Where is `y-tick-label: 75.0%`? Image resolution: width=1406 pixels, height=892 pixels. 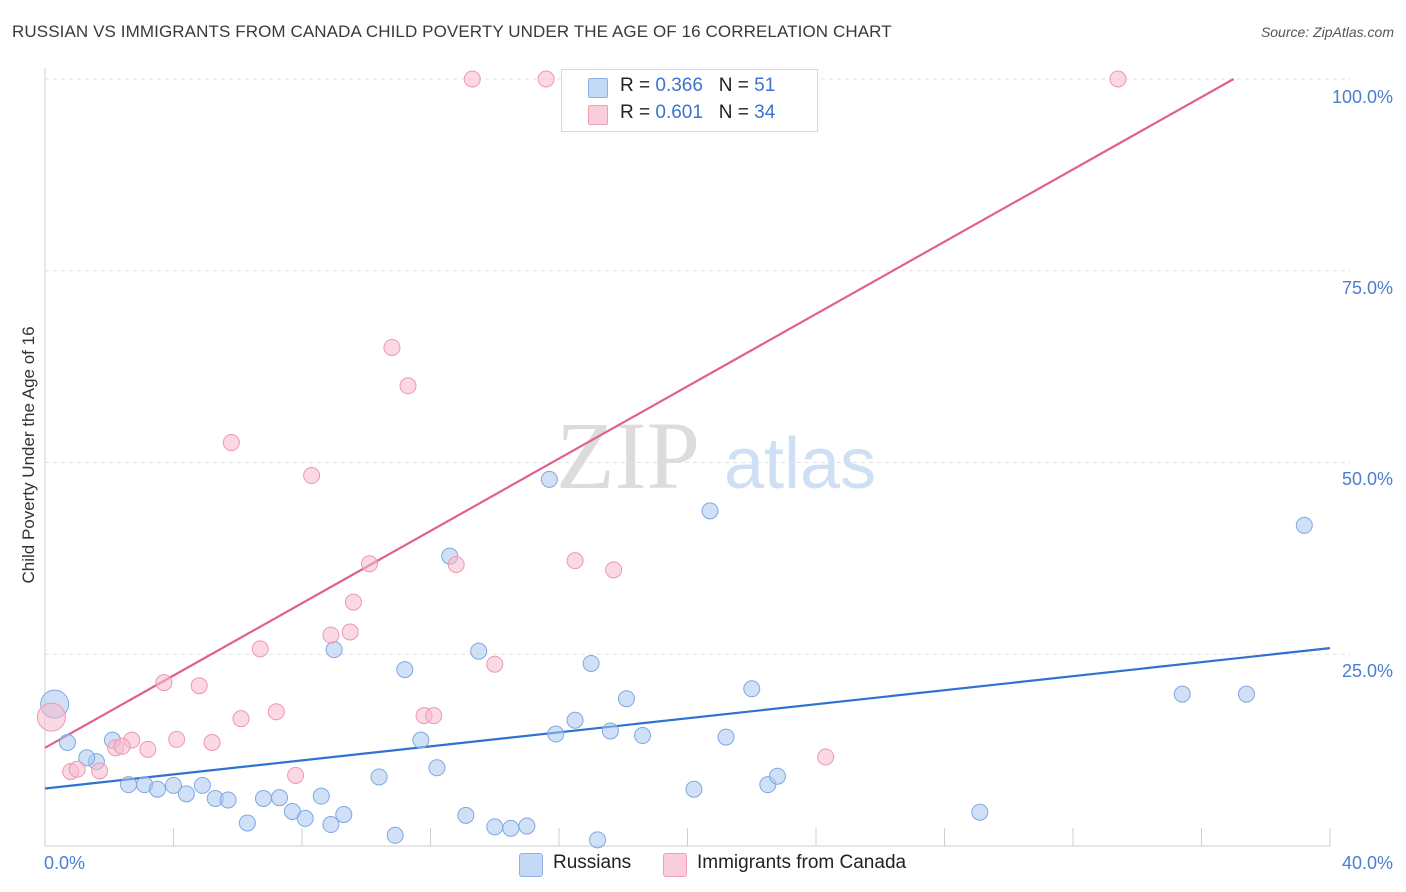 y-tick-label: 75.0% is located at coordinates (1367, 288).